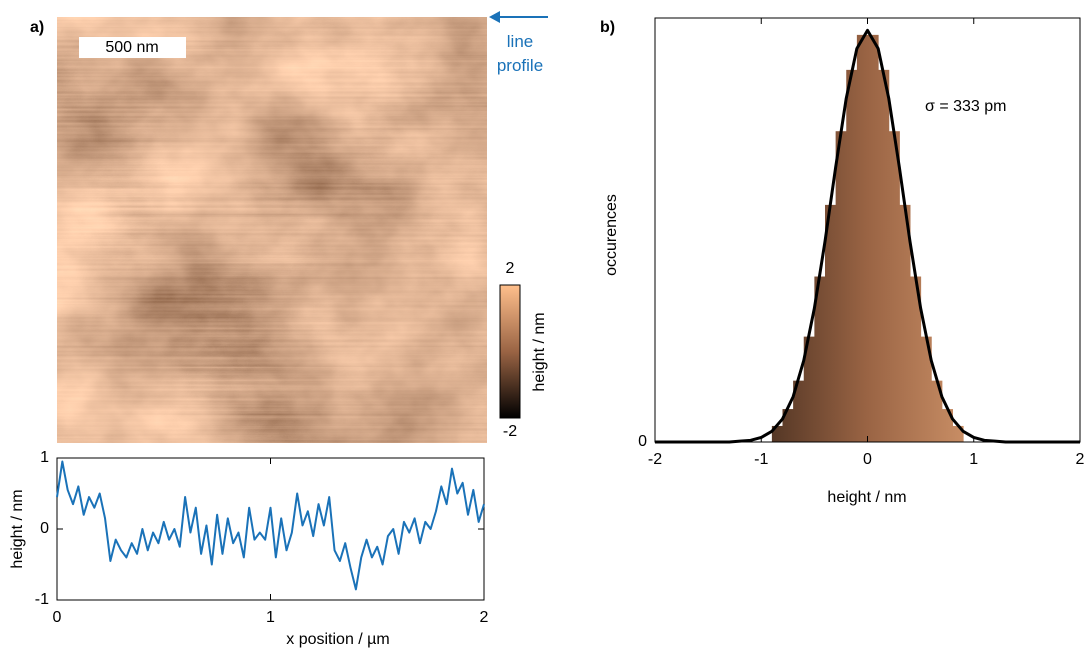 The height and width of the screenshot is (653, 1088). What do you see at coordinates (494, 17) in the screenshot?
I see `annotation-arrowhead` at bounding box center [494, 17].